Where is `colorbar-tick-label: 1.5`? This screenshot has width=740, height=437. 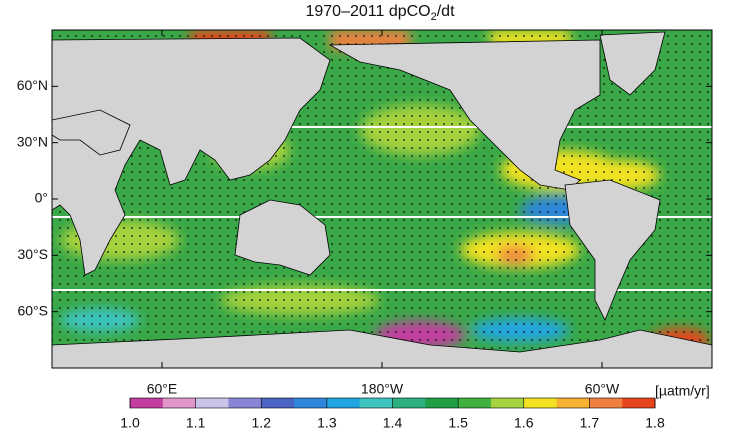 colorbar-tick-label: 1.5 is located at coordinates (458, 423).